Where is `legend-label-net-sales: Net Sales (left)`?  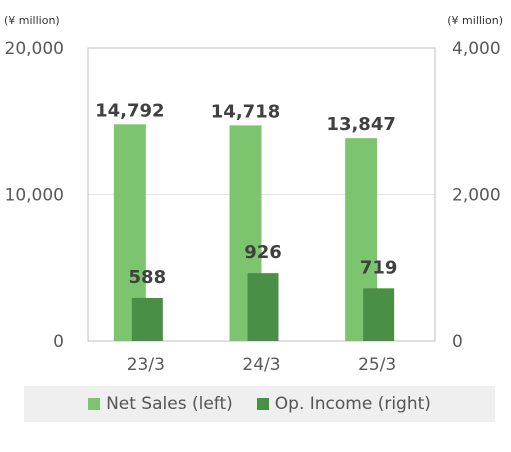
legend-label-net-sales: Net Sales (left) is located at coordinates (169, 404).